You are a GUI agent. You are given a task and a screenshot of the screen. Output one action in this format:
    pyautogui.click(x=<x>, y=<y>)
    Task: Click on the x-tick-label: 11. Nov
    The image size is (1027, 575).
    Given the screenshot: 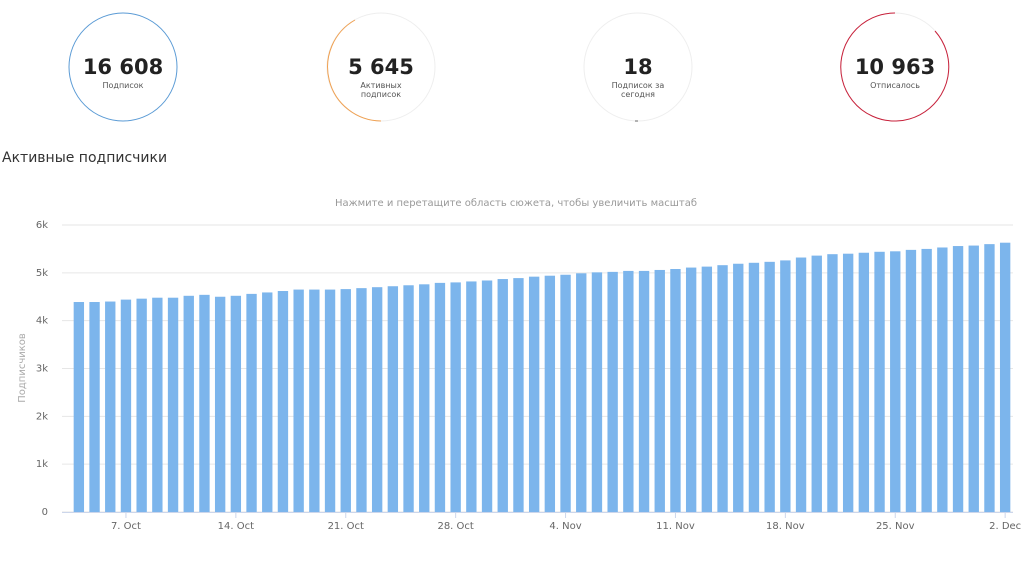 What is the action you would take?
    pyautogui.click(x=675, y=526)
    